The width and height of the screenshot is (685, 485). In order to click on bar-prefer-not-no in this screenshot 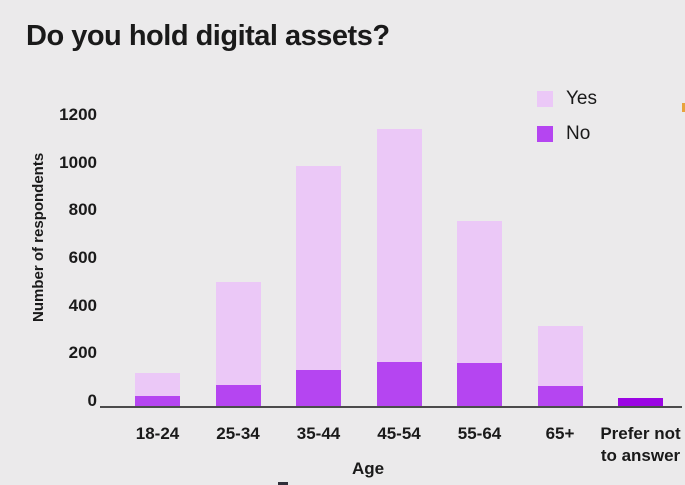, I will do `click(640, 401)`.